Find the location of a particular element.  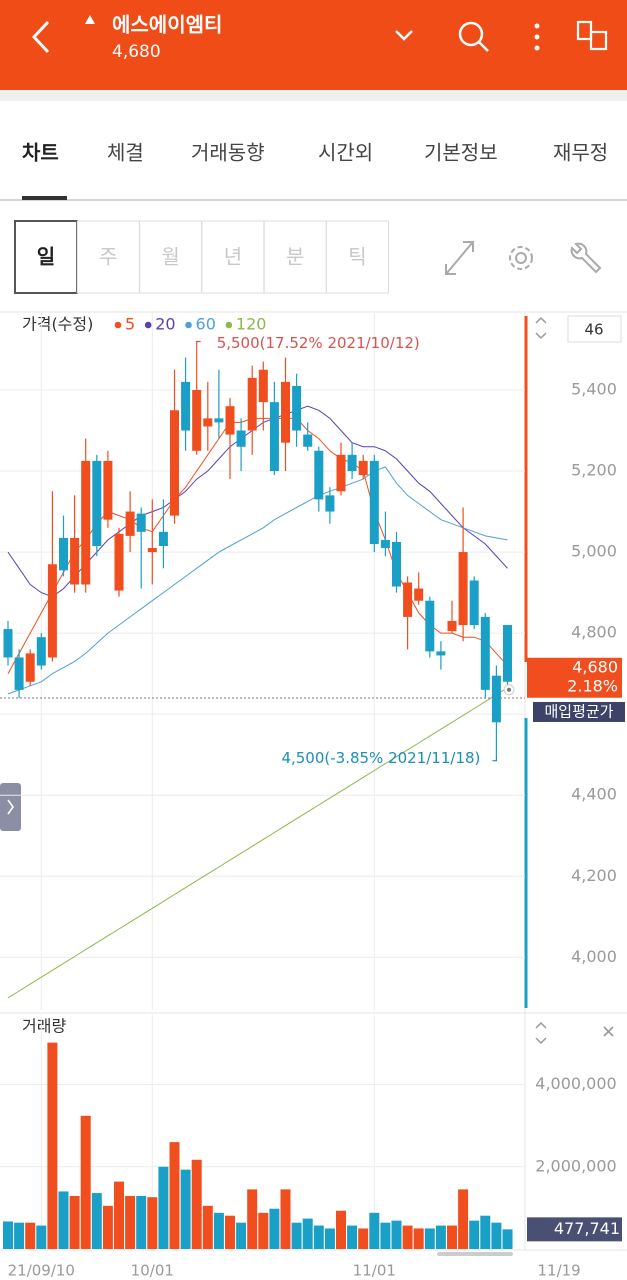

y-tick-label: 4,000 is located at coordinates (594, 956).